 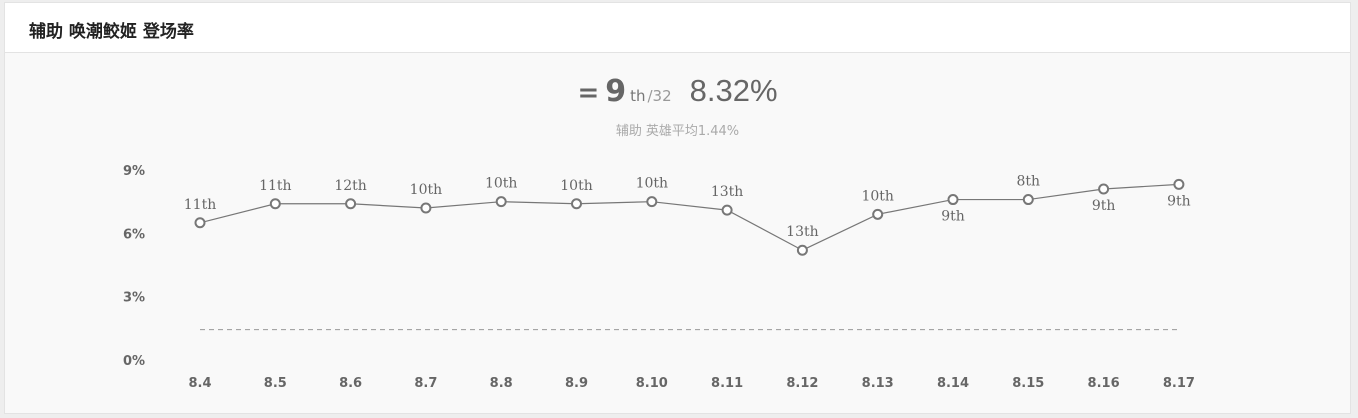 What do you see at coordinates (628, 131) in the screenshot?
I see `role-average-role: 辅助` at bounding box center [628, 131].